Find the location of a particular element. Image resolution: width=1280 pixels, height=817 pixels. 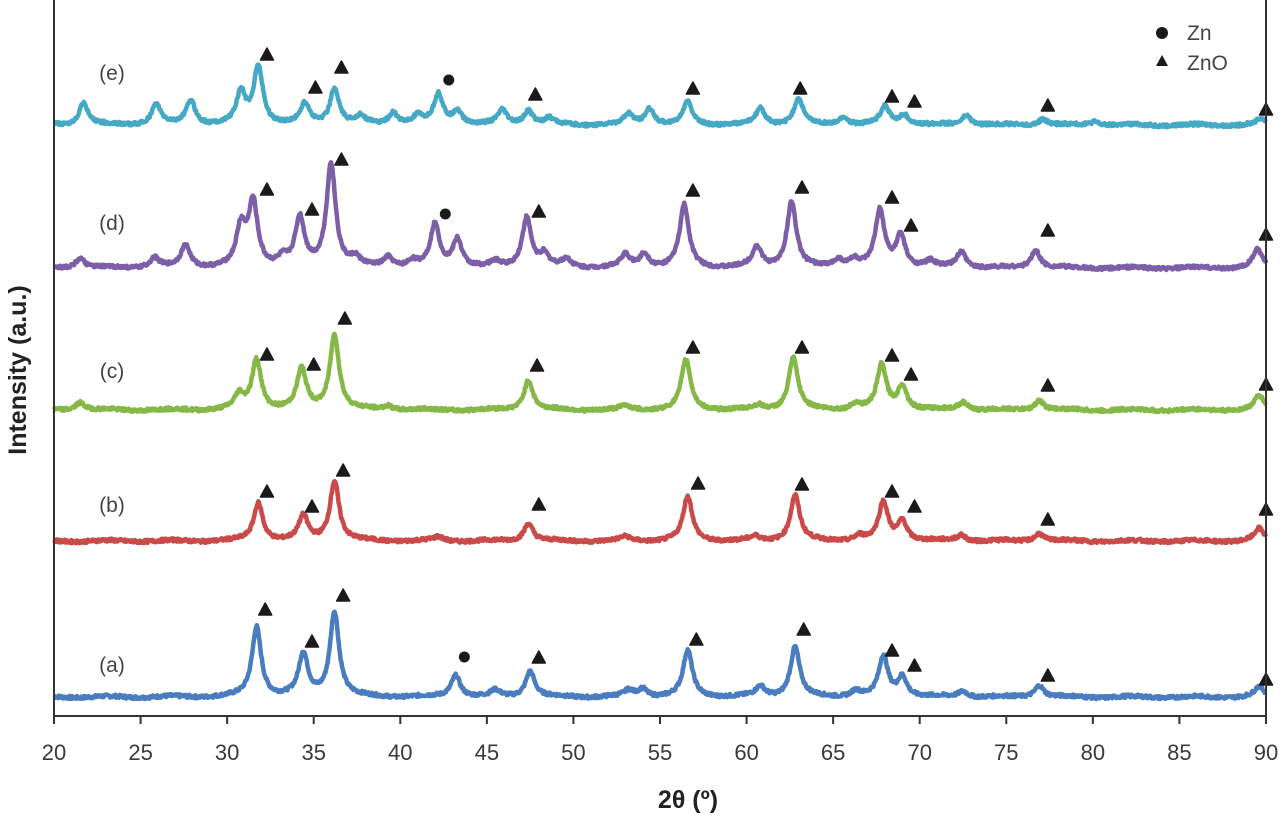

series-label-d: (d) is located at coordinates (112, 223).